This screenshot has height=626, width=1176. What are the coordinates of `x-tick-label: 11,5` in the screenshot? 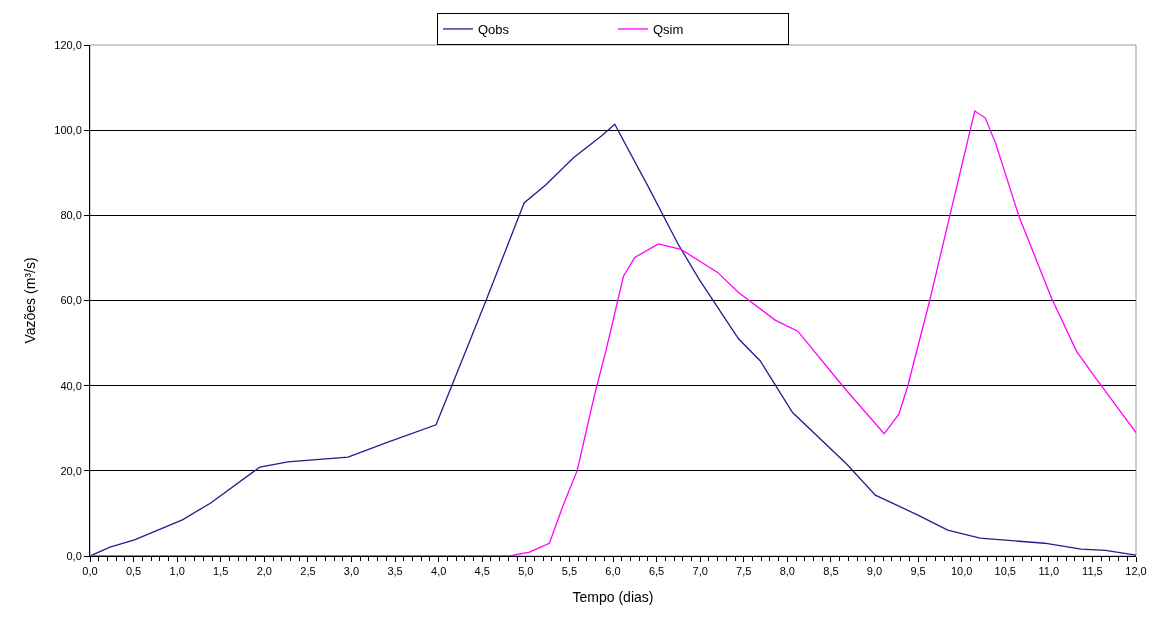 It's located at (1092, 571).